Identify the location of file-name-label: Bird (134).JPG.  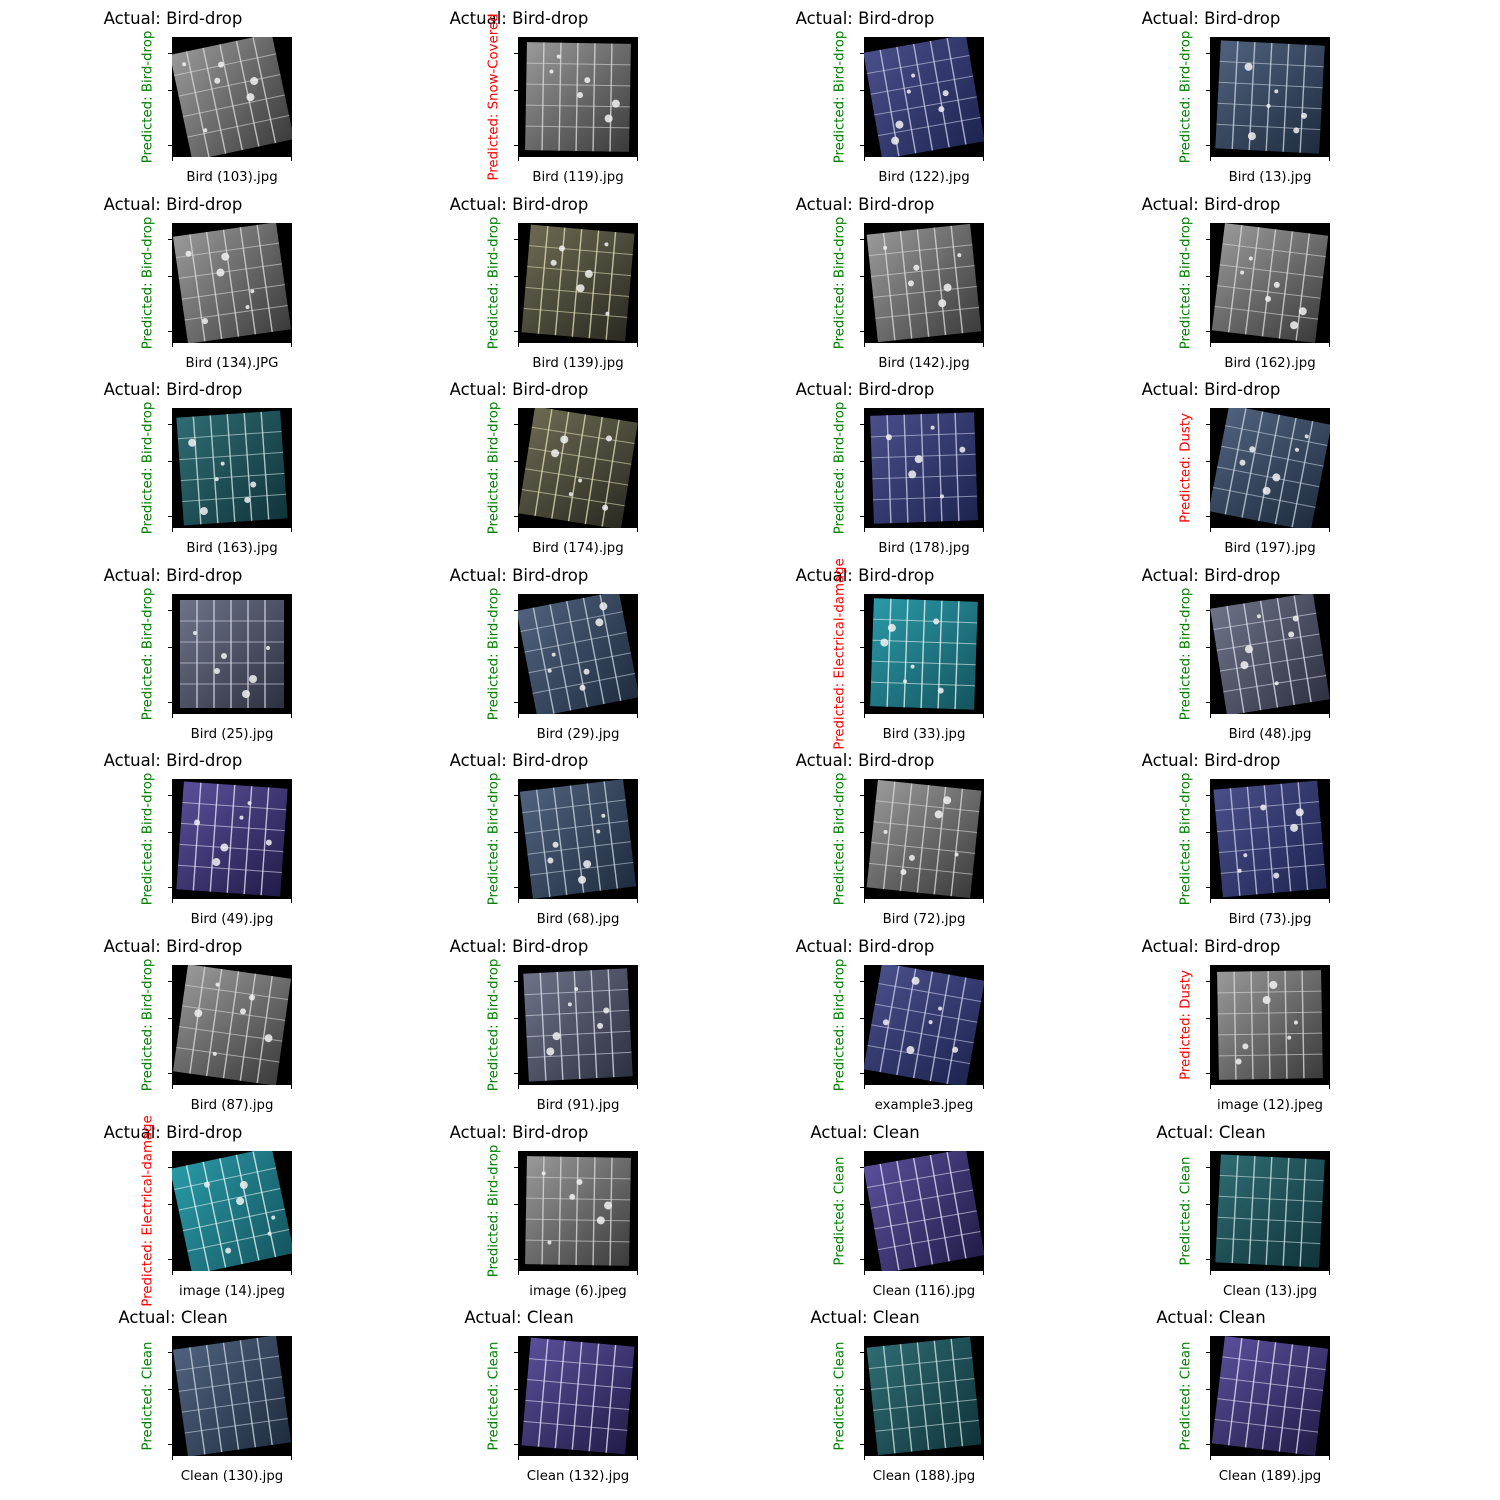
(232, 363).